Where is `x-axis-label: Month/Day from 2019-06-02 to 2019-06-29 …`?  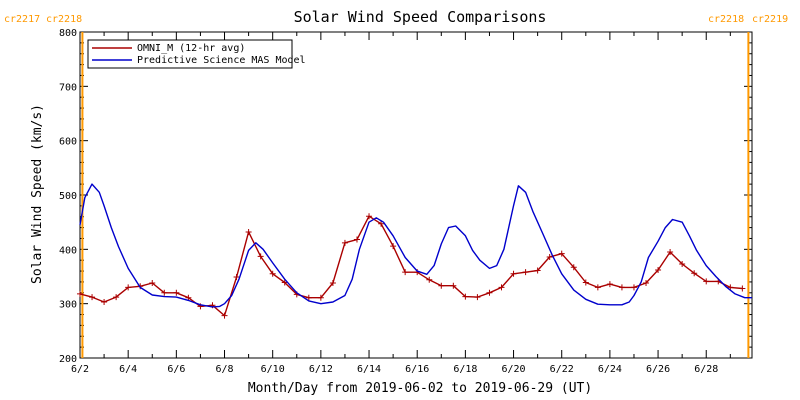 x-axis-label: Month/Day from 2019-06-02 to 2019-06-29 … is located at coordinates (420, 388).